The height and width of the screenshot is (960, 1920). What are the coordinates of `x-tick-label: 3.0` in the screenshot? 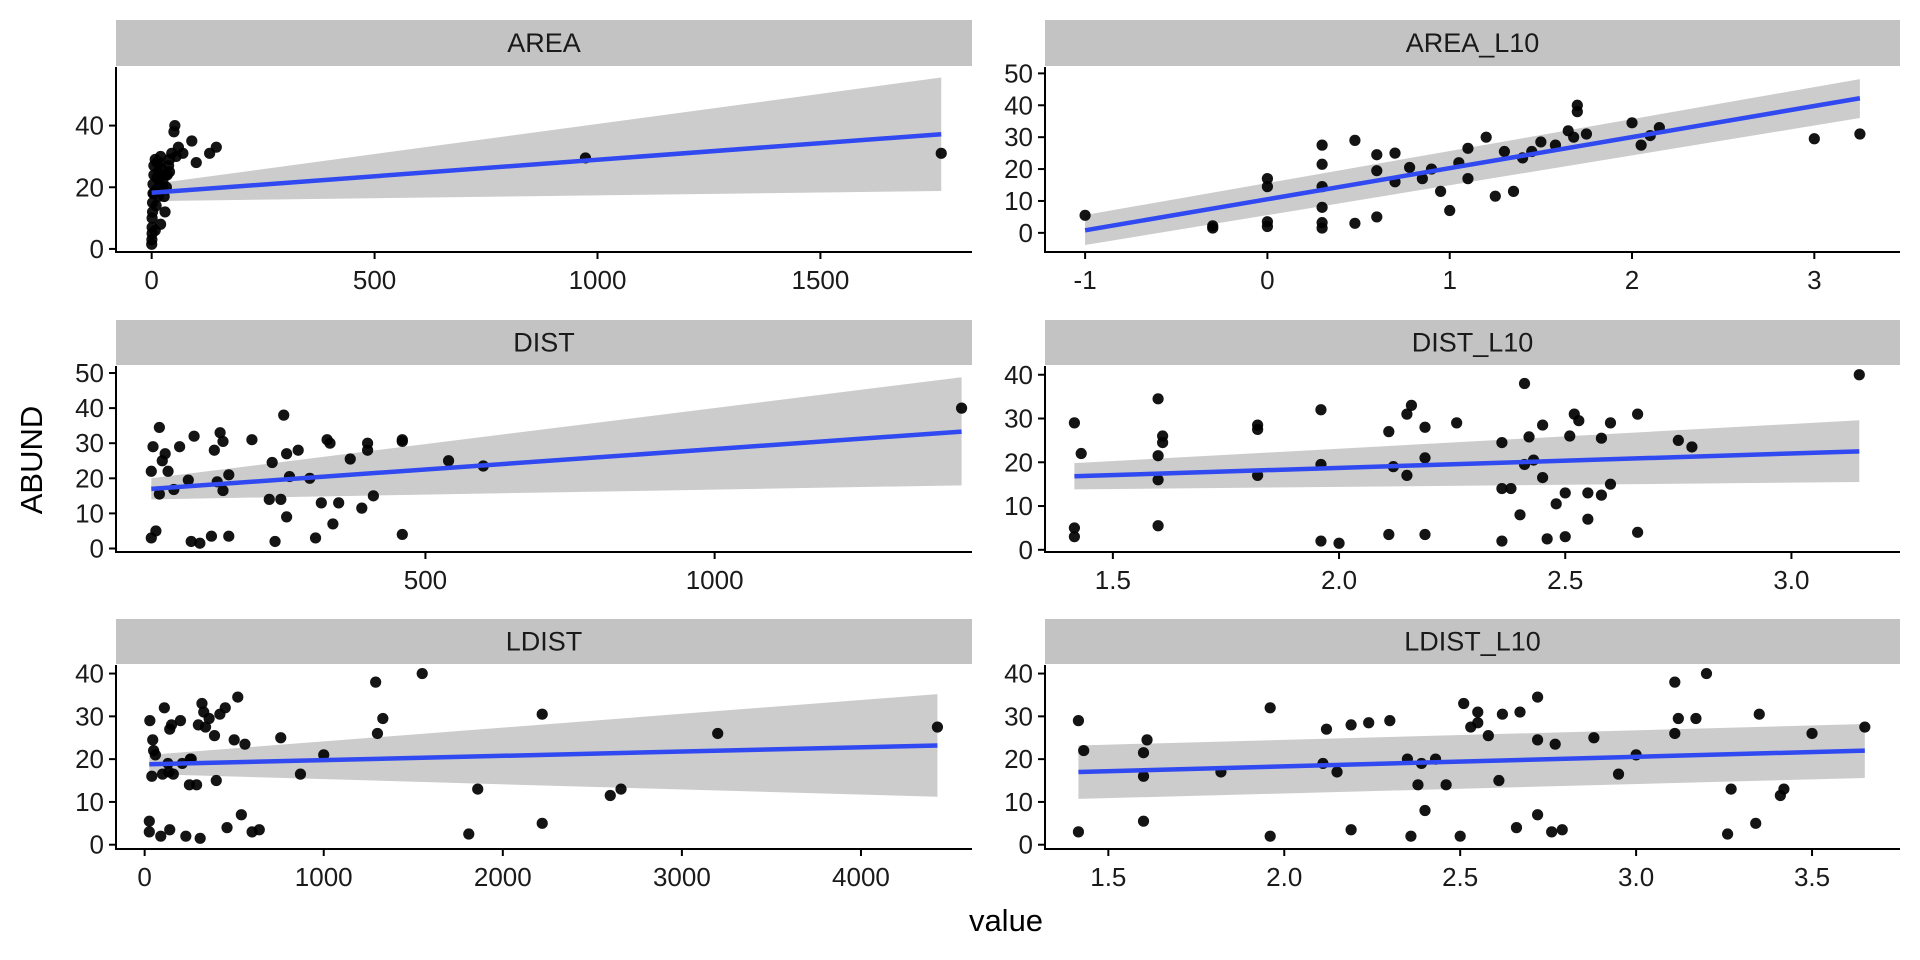 It's located at (1636, 877).